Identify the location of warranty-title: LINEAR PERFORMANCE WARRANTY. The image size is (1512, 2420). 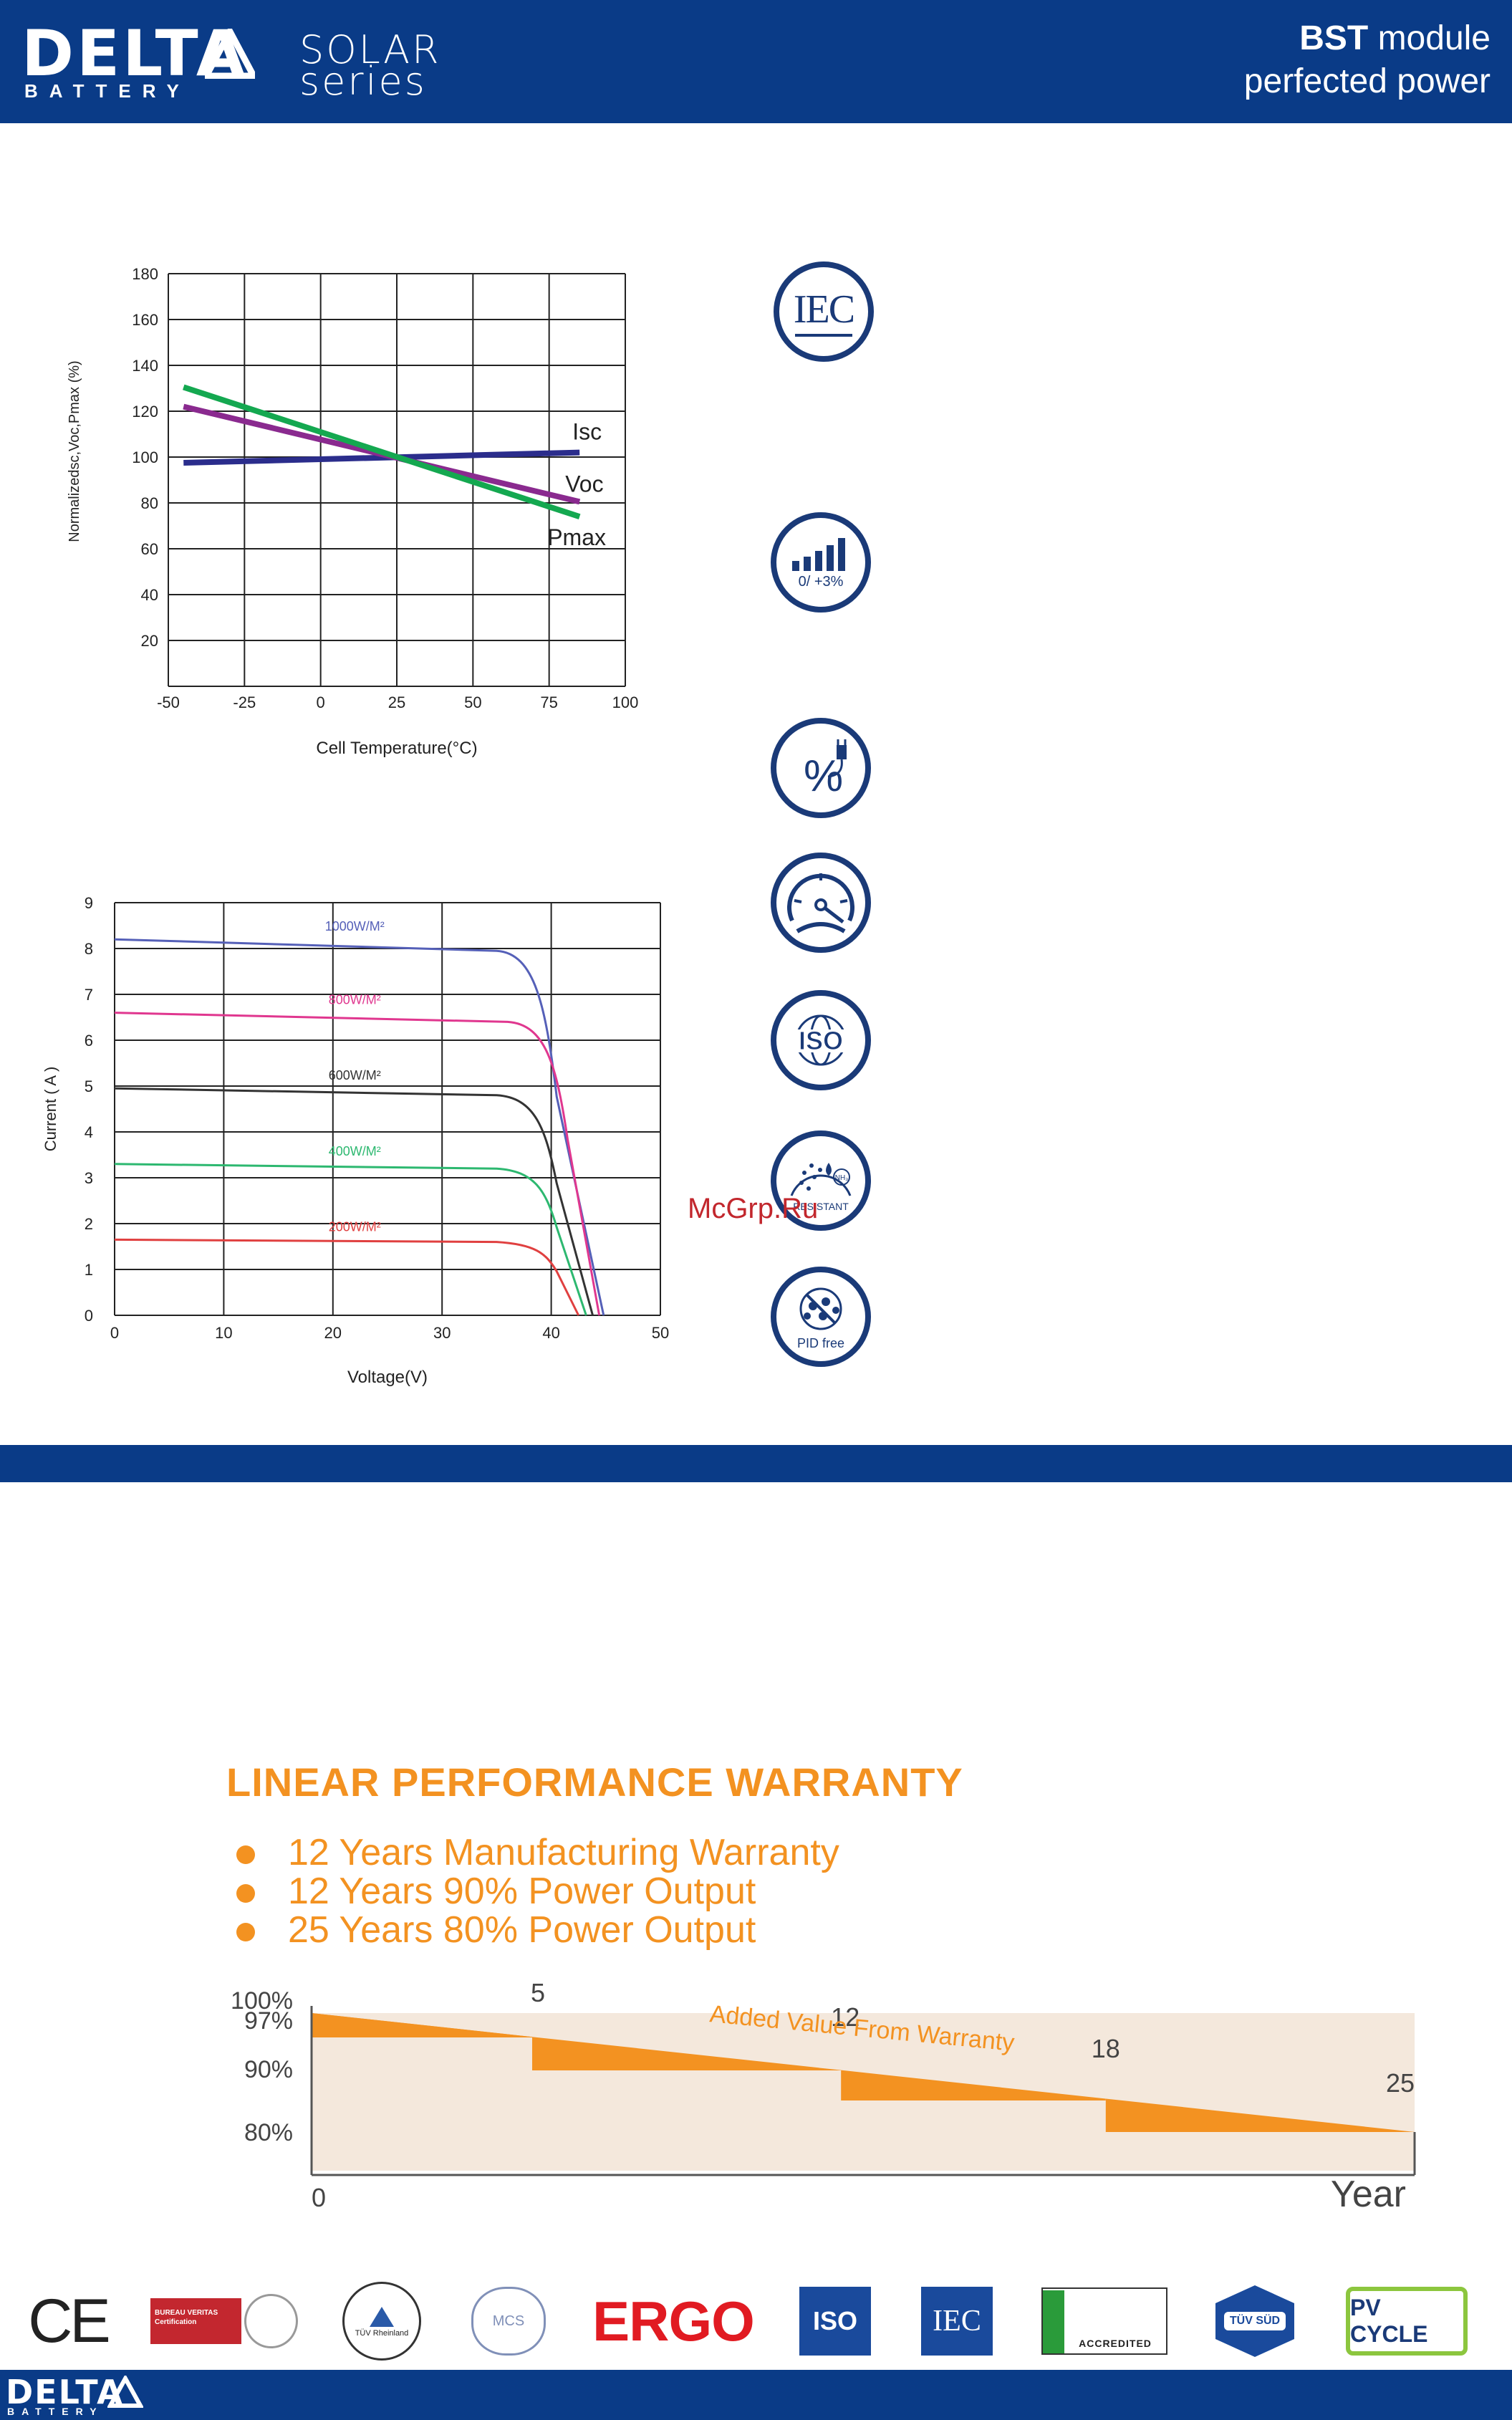
(594, 1782).